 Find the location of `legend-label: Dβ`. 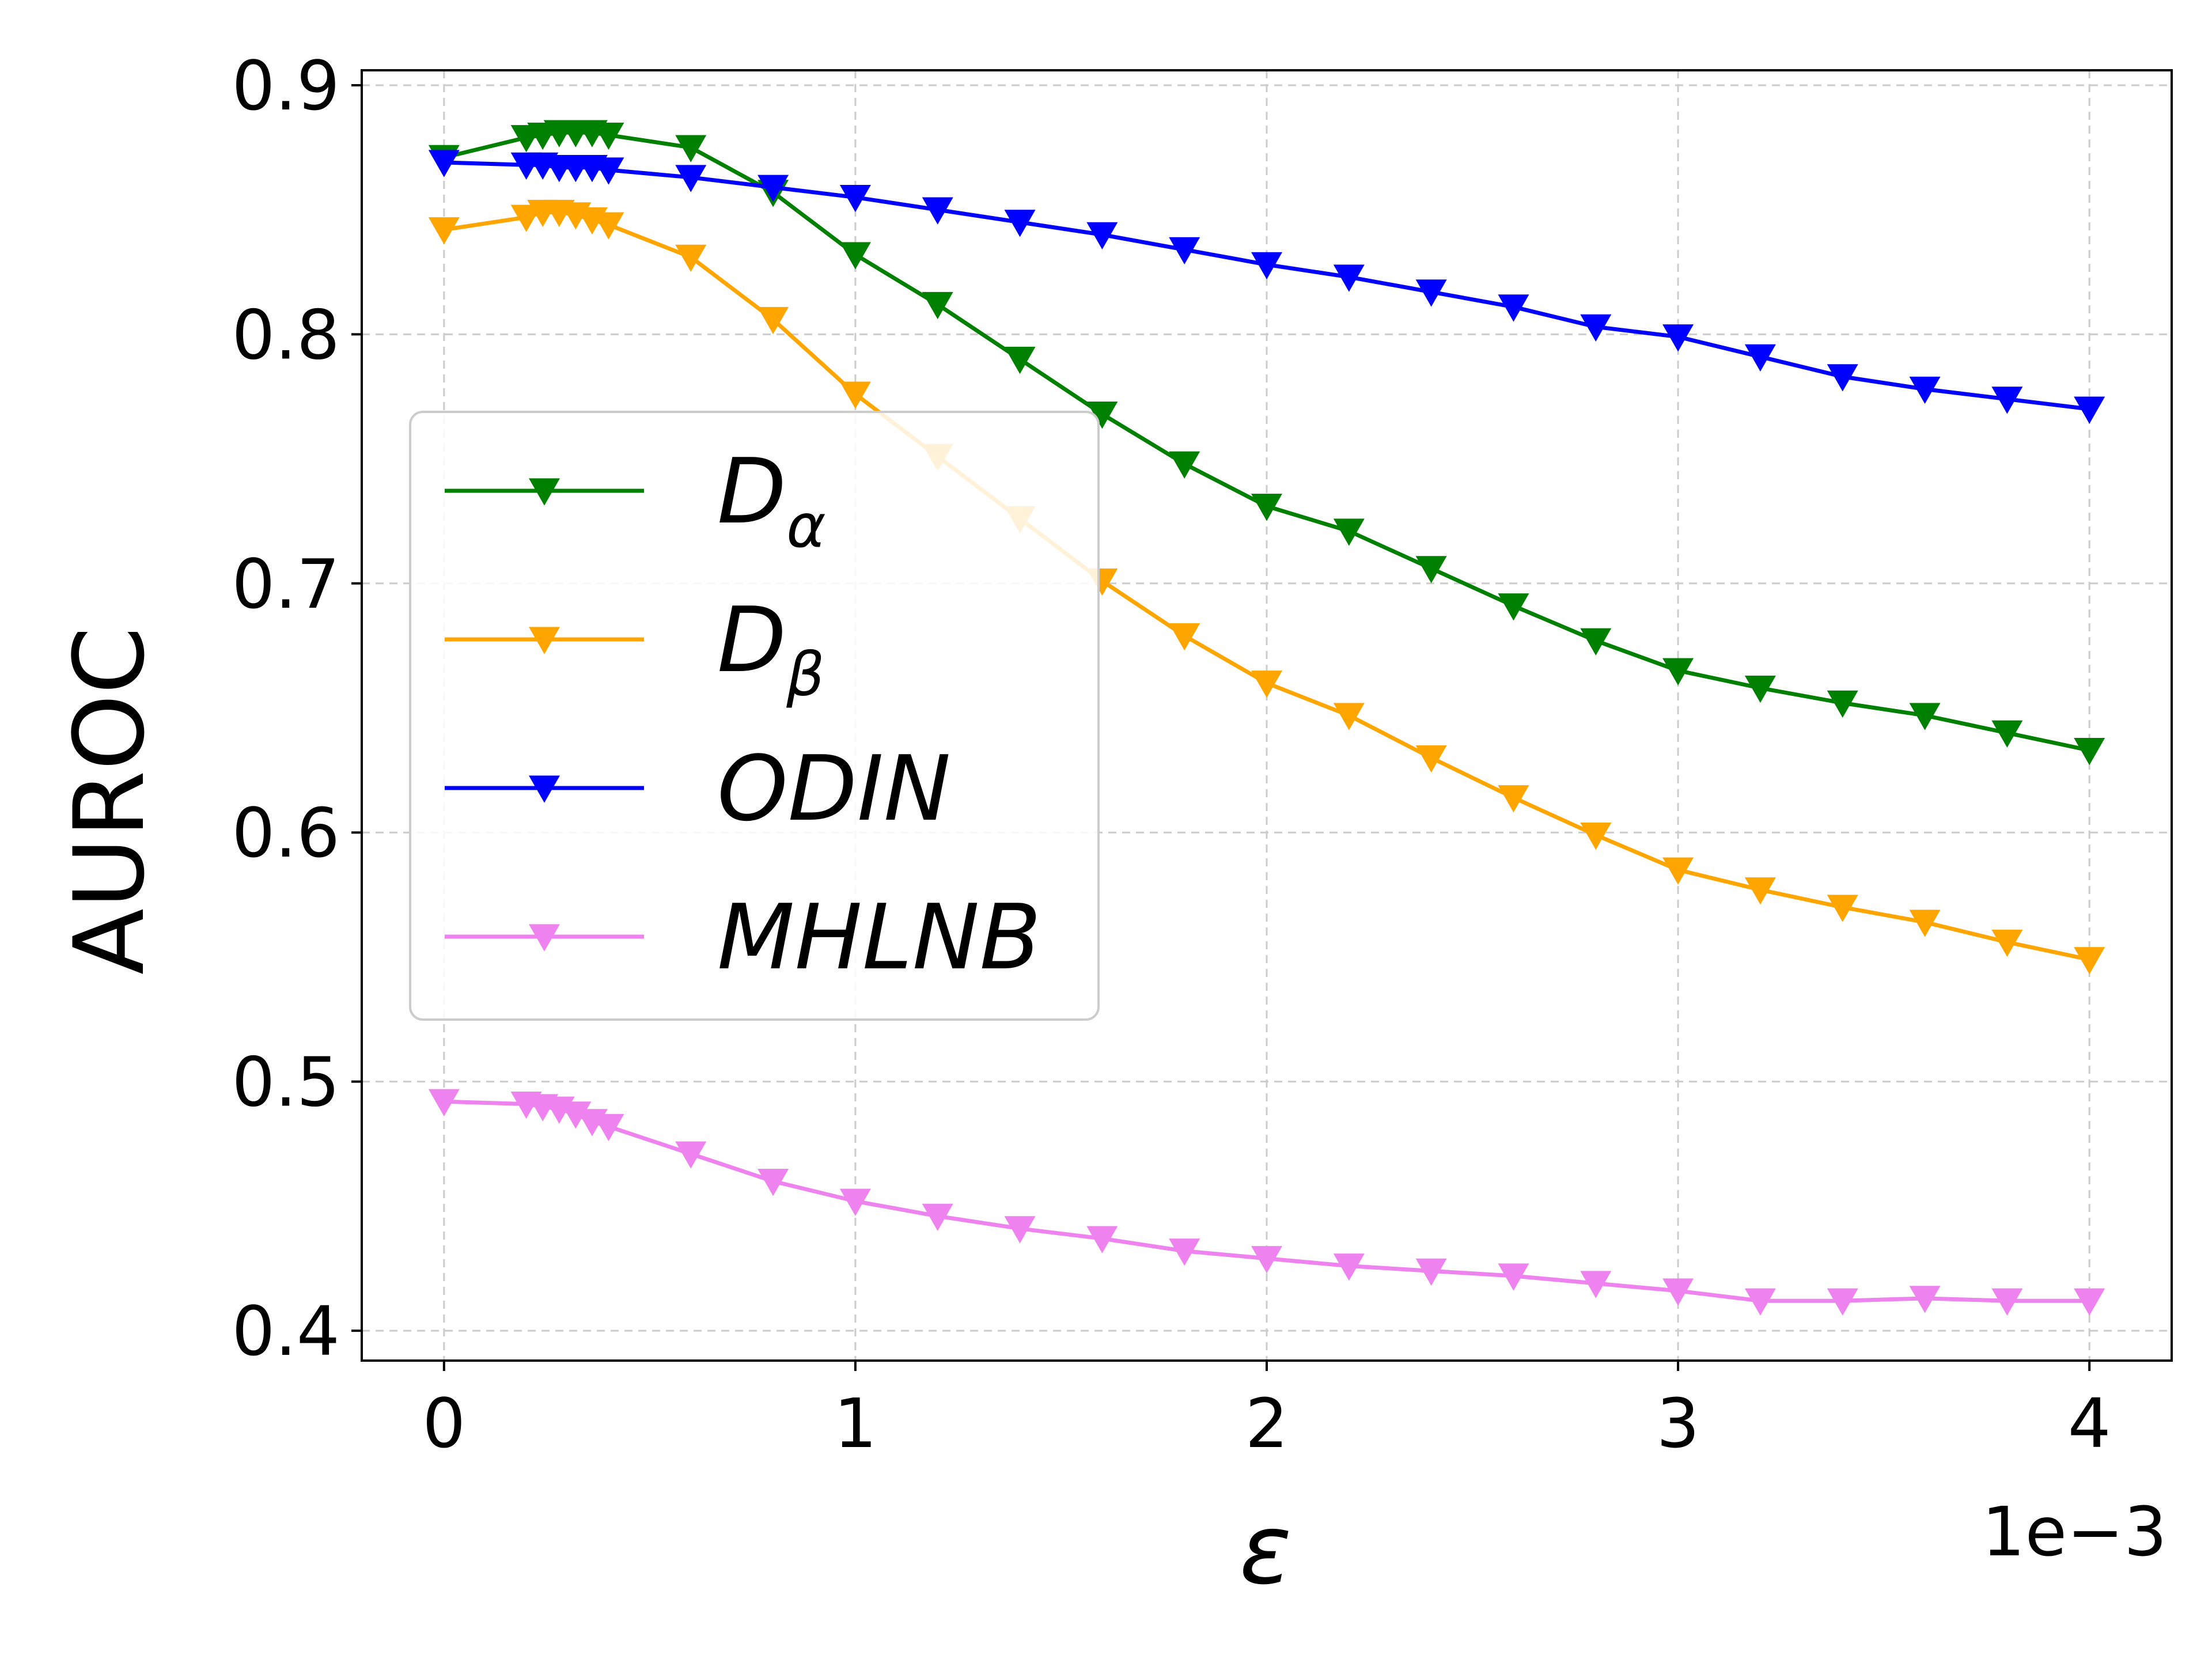

legend-label: Dβ is located at coordinates (771, 649).